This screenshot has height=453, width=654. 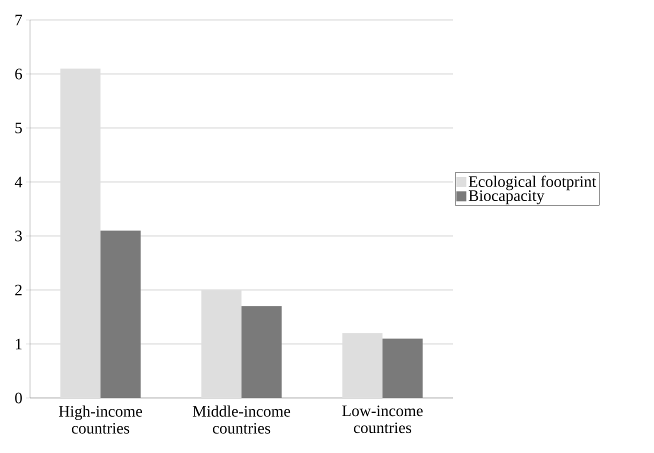 I want to click on legend-label: Biocapacity, so click(x=506, y=197).